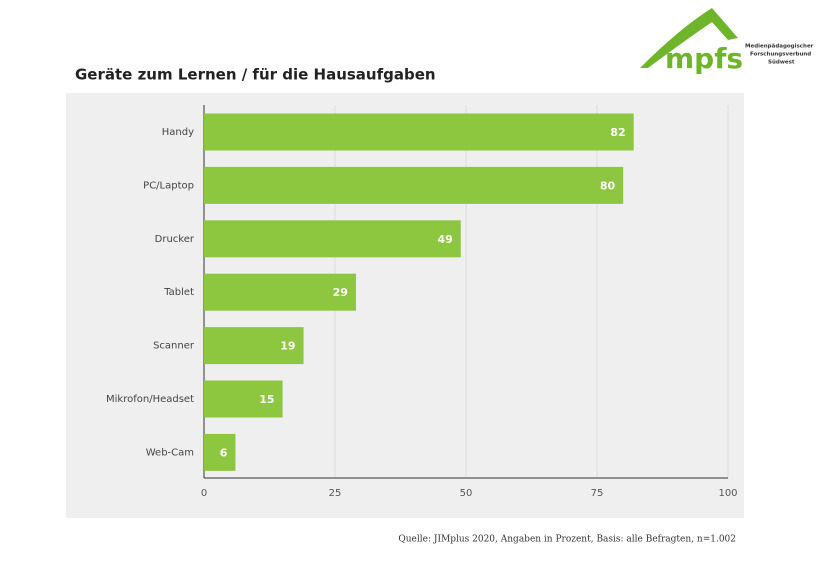 This screenshot has width=834, height=575. I want to click on y-tick-label: Mikrofon/Headset, so click(150, 399).